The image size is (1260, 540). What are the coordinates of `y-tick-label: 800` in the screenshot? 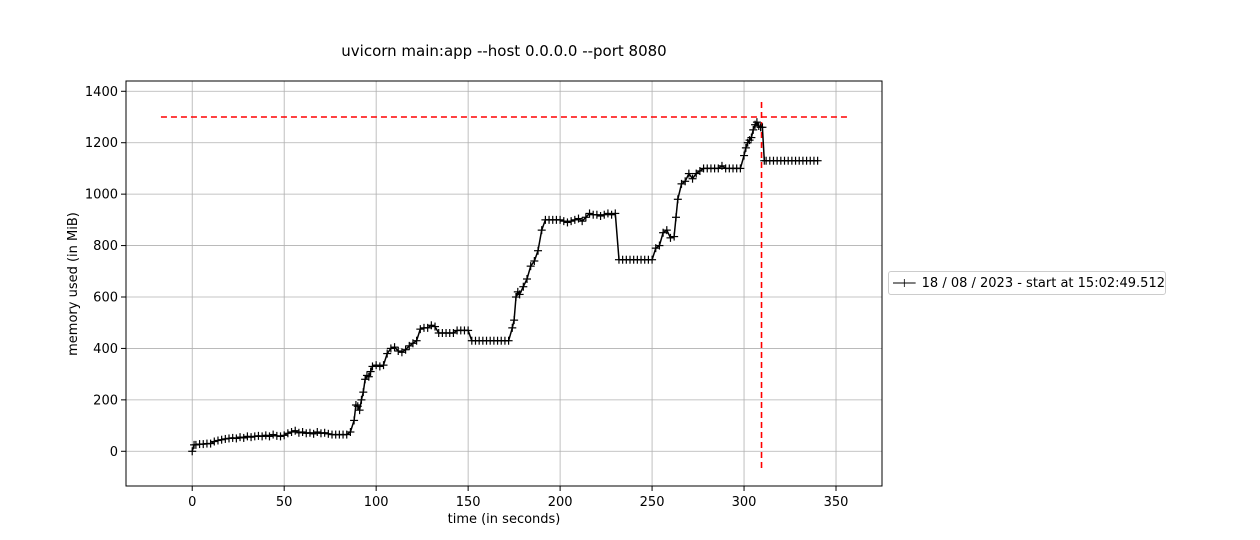 It's located at (105, 246).